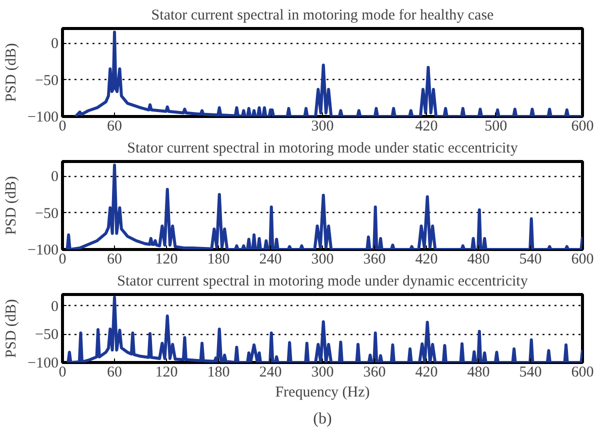 Image resolution: width=604 pixels, height=434 pixels. What do you see at coordinates (496, 126) in the screenshot?
I see `x-tick-label: 500` at bounding box center [496, 126].